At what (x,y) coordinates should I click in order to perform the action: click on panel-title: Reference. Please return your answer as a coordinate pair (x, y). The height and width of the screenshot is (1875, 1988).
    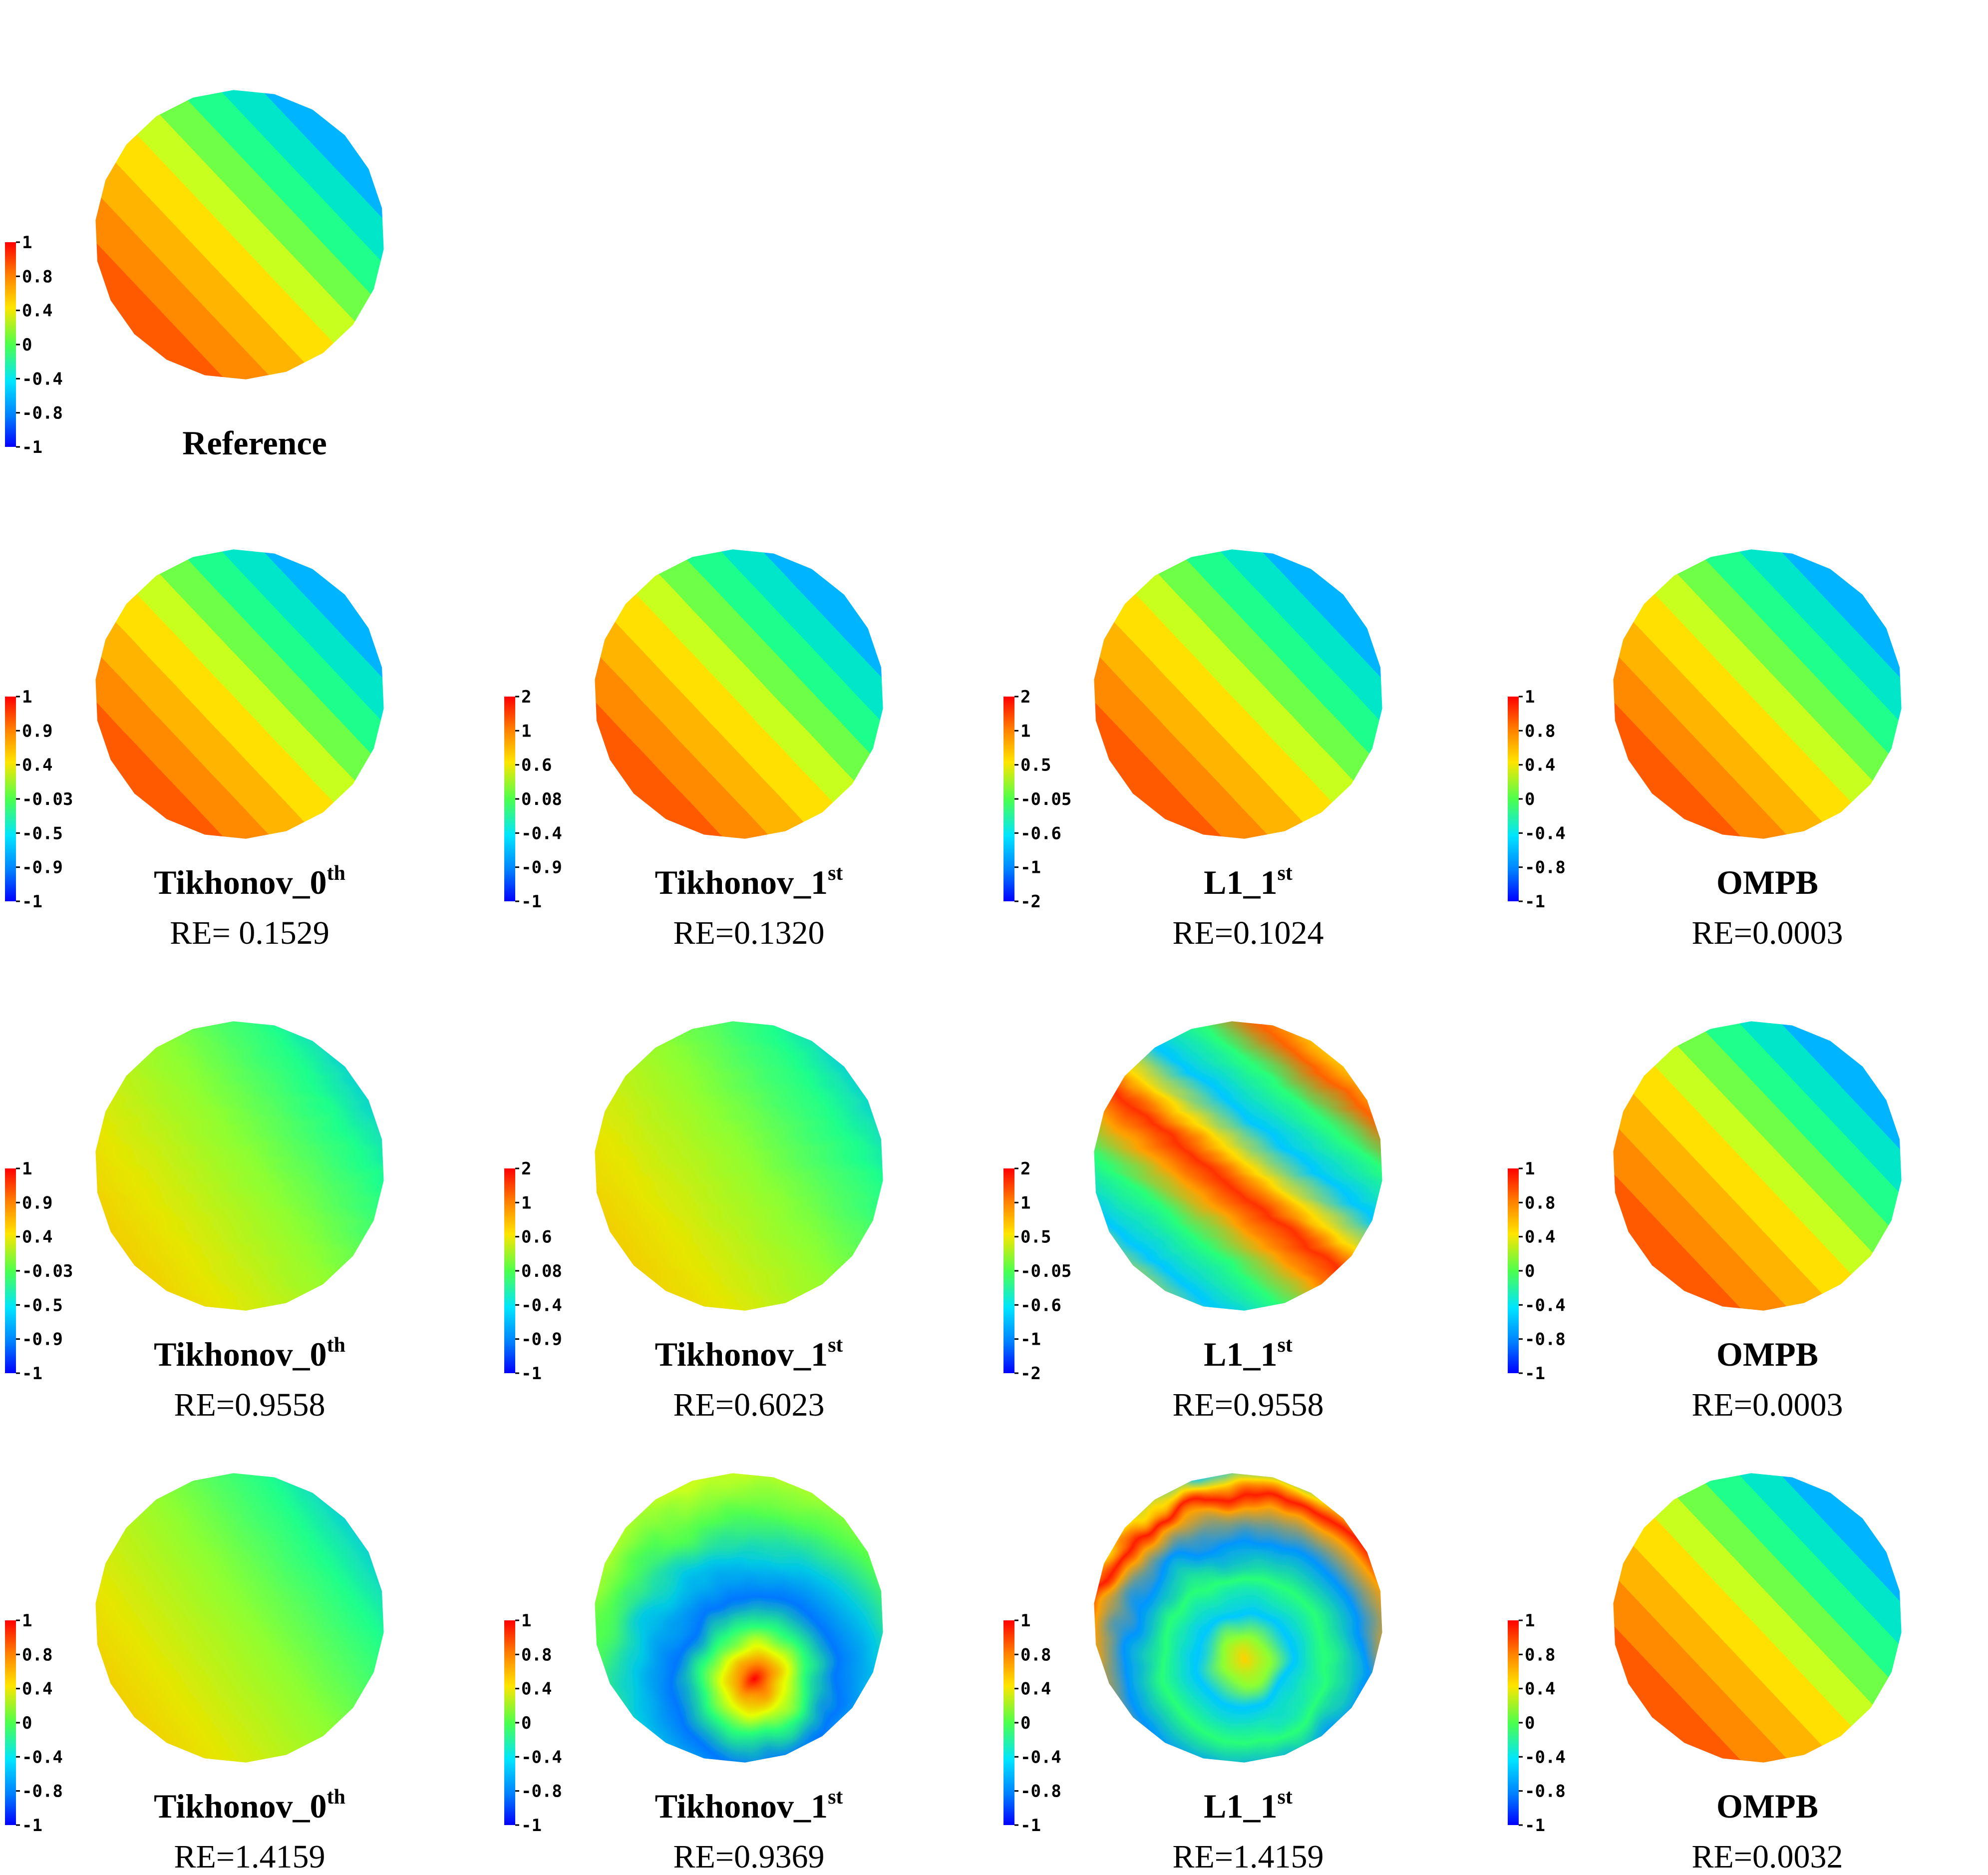
    Looking at the image, I should click on (254, 443).